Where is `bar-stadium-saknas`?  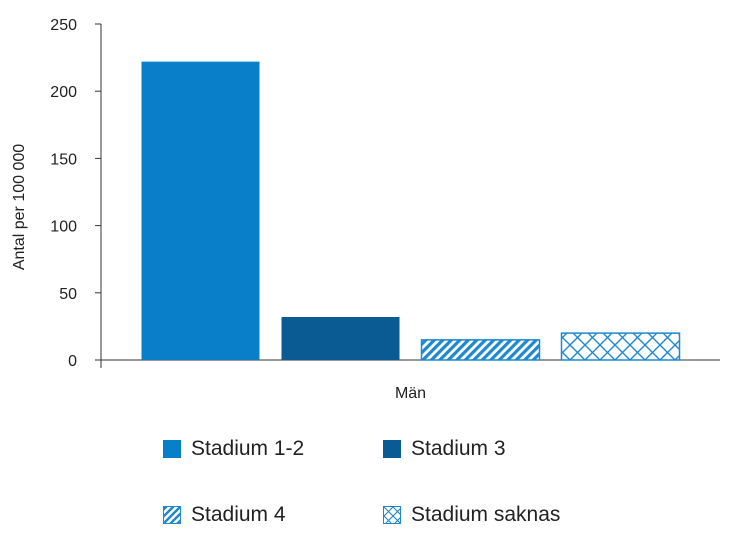 bar-stadium-saknas is located at coordinates (620, 346).